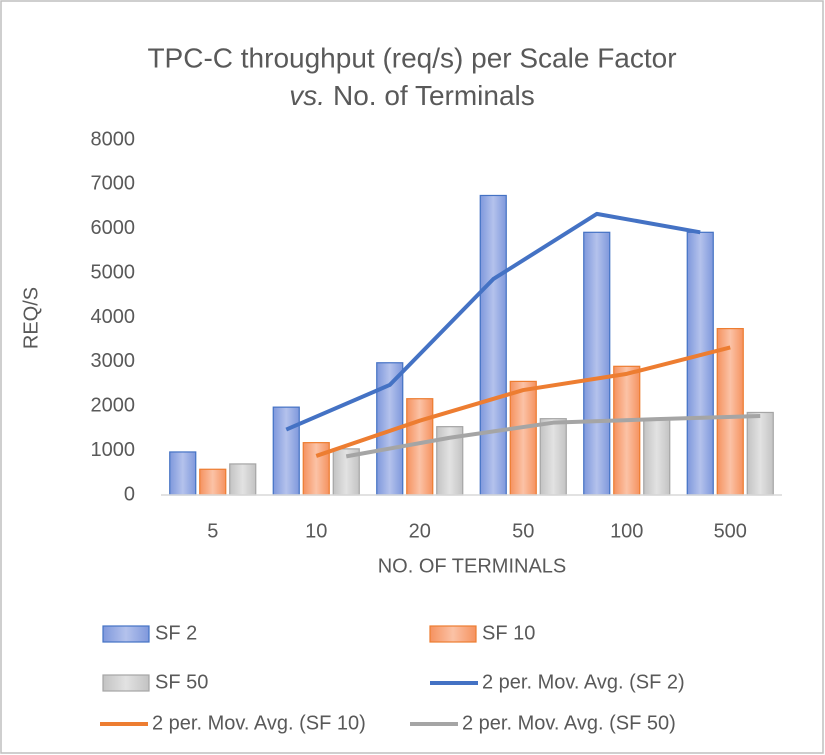  Describe the element at coordinates (523, 531) in the screenshot. I see `x-tick-label: 50` at that location.